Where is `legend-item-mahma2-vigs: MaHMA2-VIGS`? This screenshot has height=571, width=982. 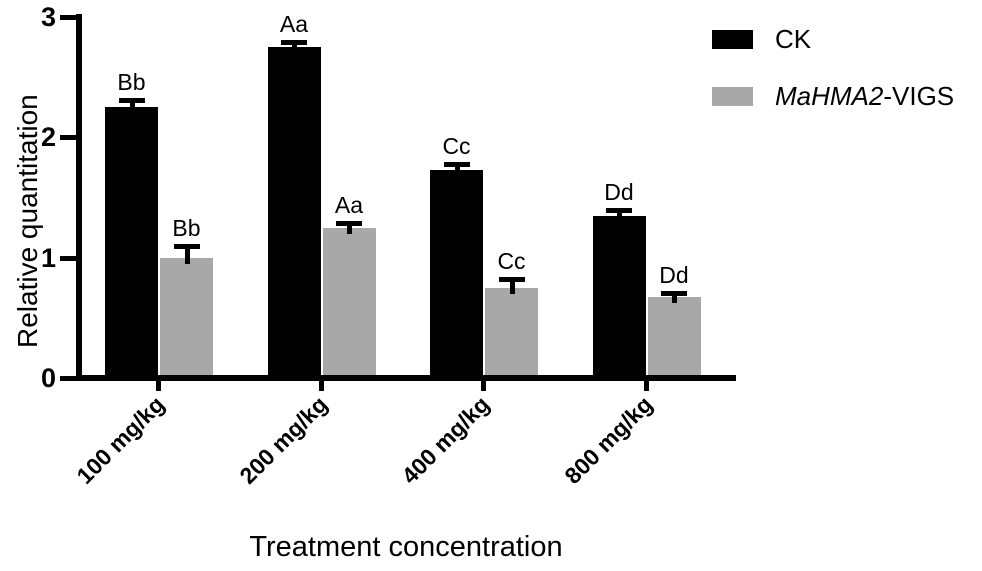 legend-item-mahma2-vigs: MaHMA2-VIGS is located at coordinates (833, 96).